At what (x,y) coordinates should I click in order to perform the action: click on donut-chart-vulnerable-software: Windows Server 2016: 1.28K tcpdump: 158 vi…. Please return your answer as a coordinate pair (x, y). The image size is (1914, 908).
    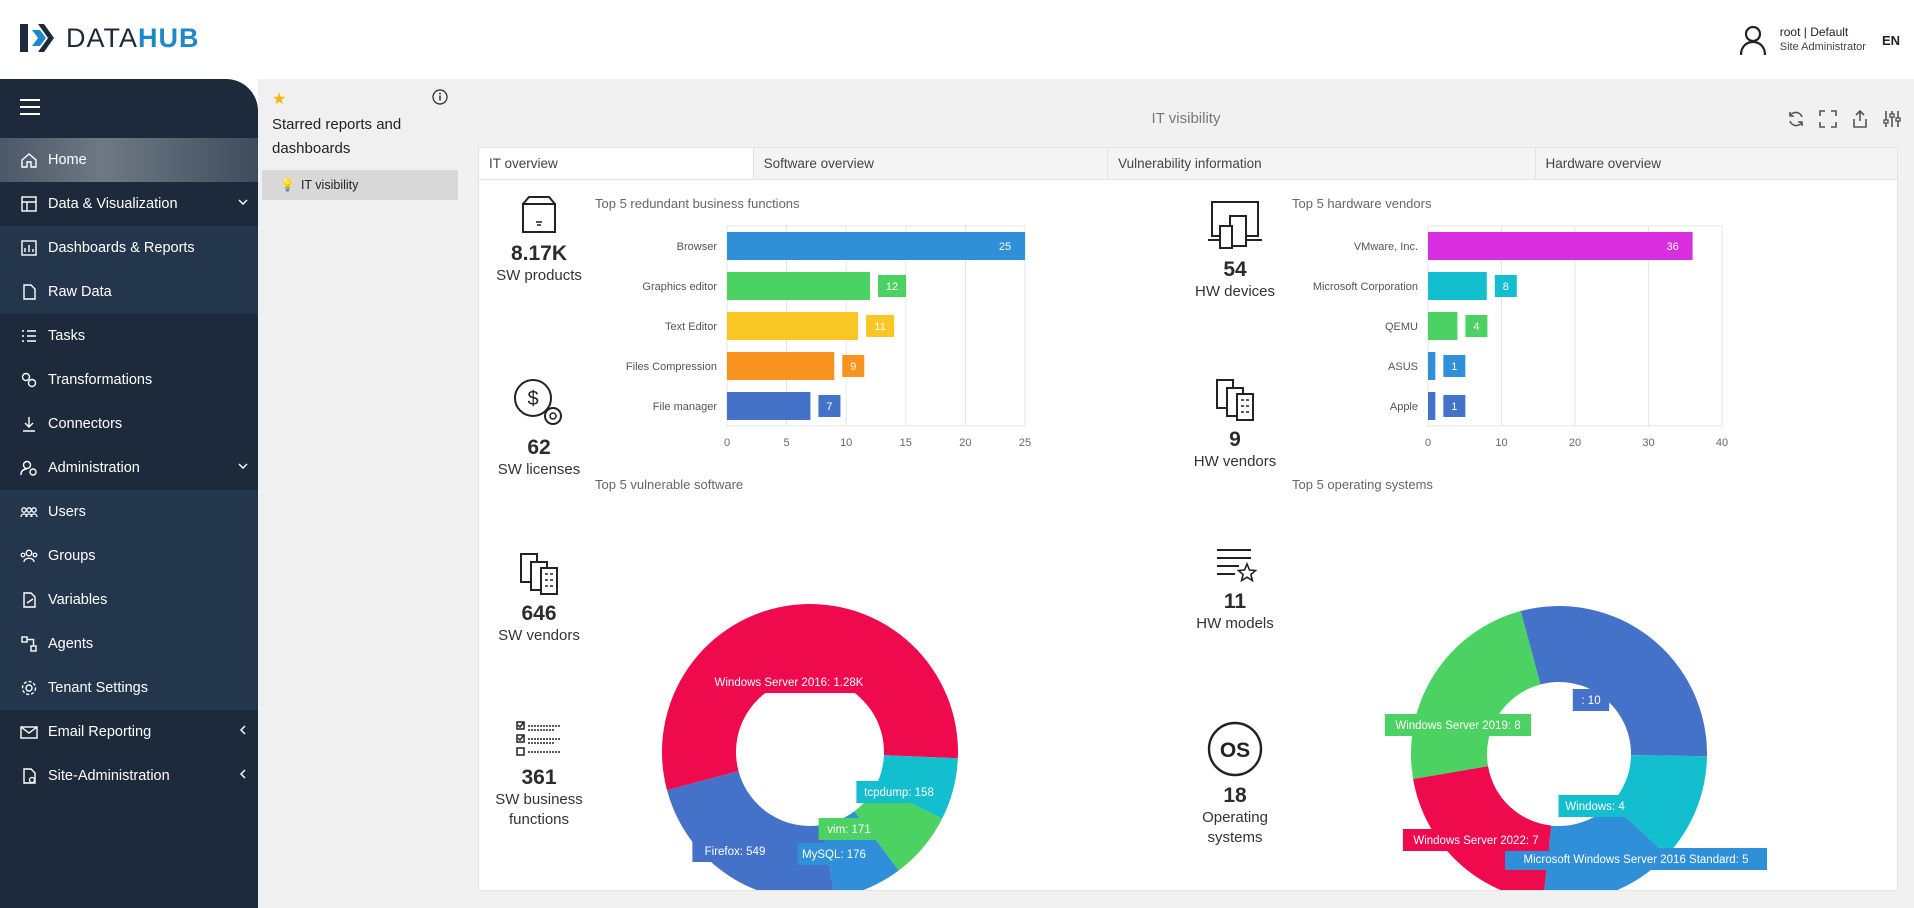
    Looking at the image, I should click on (839, 690).